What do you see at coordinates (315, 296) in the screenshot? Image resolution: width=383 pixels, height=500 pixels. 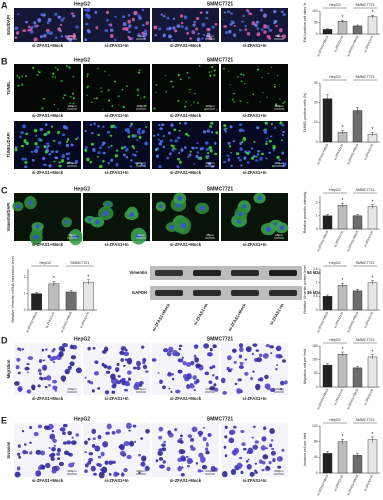 I see `y-tick-label: 0.5` at bounding box center [315, 296].